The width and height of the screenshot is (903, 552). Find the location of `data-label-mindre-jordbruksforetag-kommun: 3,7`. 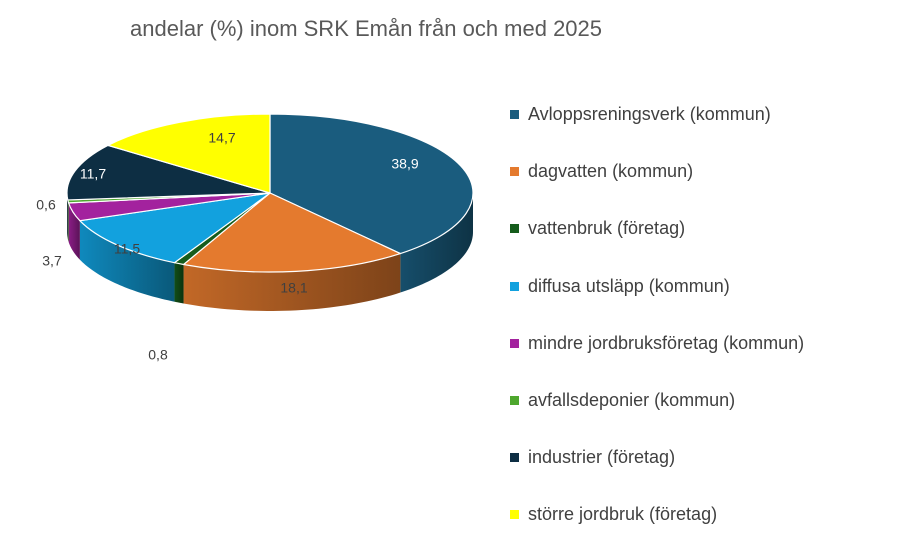

data-label-mindre-jordbruksforetag-kommun: 3,7 is located at coordinates (52, 261).